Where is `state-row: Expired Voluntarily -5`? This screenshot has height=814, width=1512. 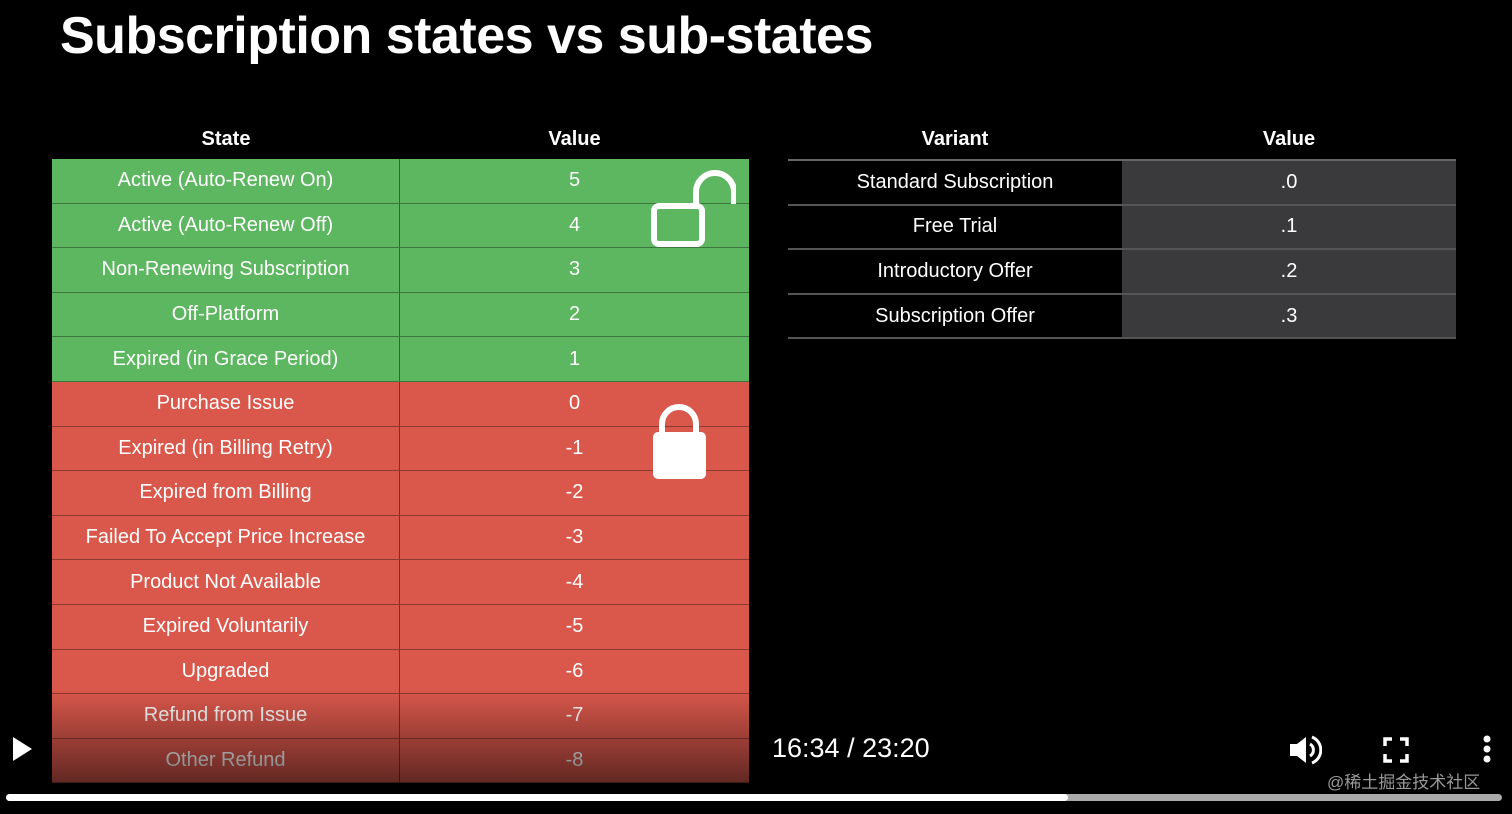 state-row: Expired Voluntarily -5 is located at coordinates (400, 627).